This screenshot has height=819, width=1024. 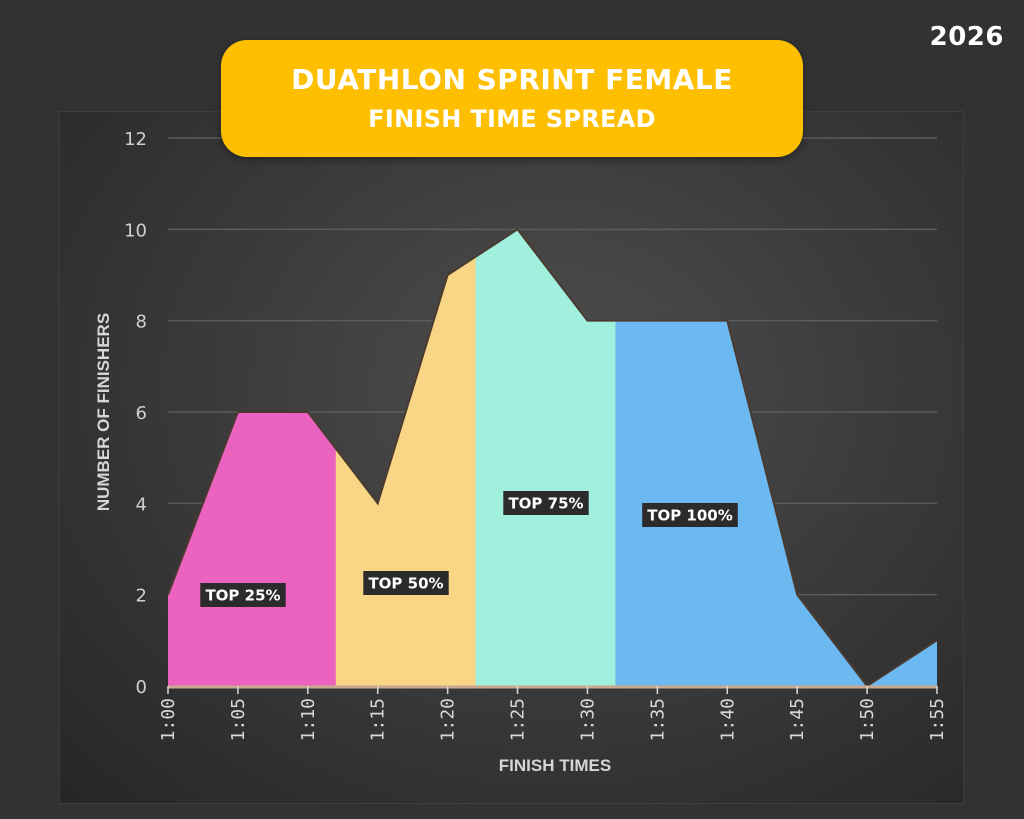 What do you see at coordinates (141, 413) in the screenshot?
I see `y-tick-label: 6` at bounding box center [141, 413].